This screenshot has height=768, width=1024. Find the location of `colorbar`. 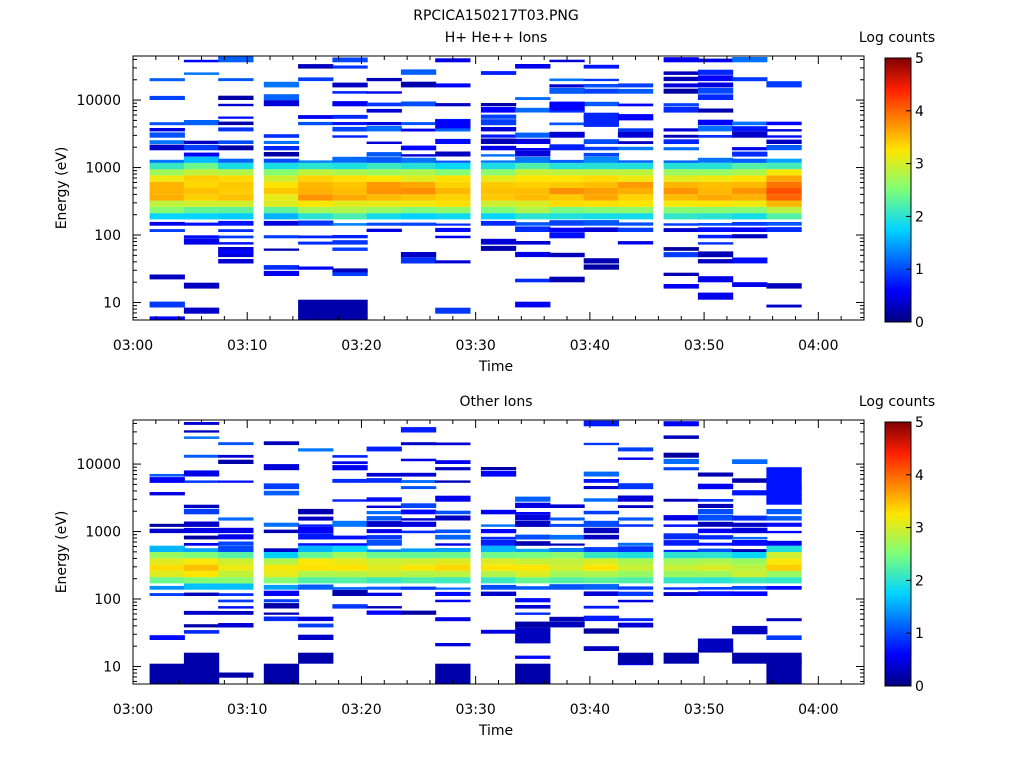

colorbar is located at coordinates (898, 554).